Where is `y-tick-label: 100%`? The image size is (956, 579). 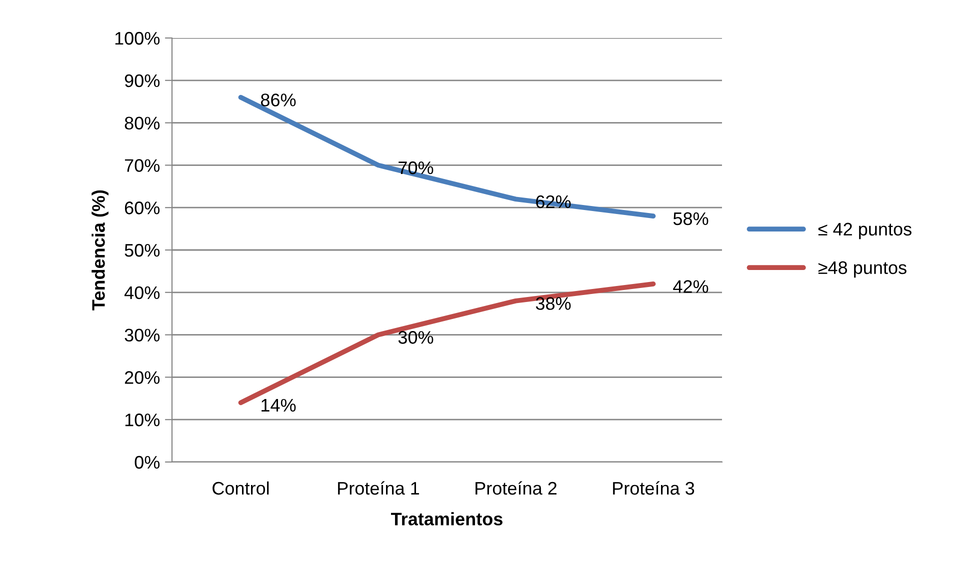
y-tick-label: 100% is located at coordinates (137, 38).